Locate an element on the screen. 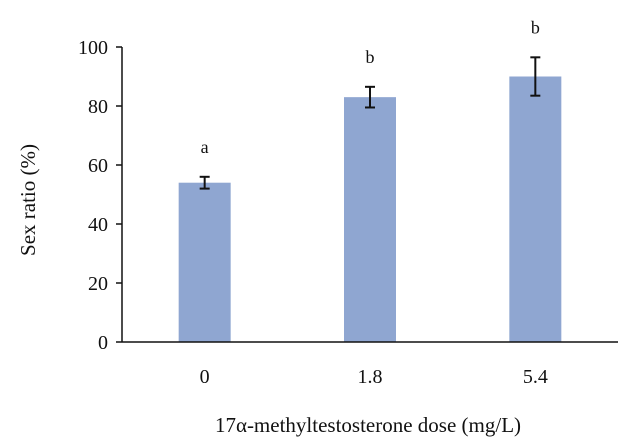 The image size is (621, 441). x-axis: 0 1.8 5.4 is located at coordinates (370, 364).